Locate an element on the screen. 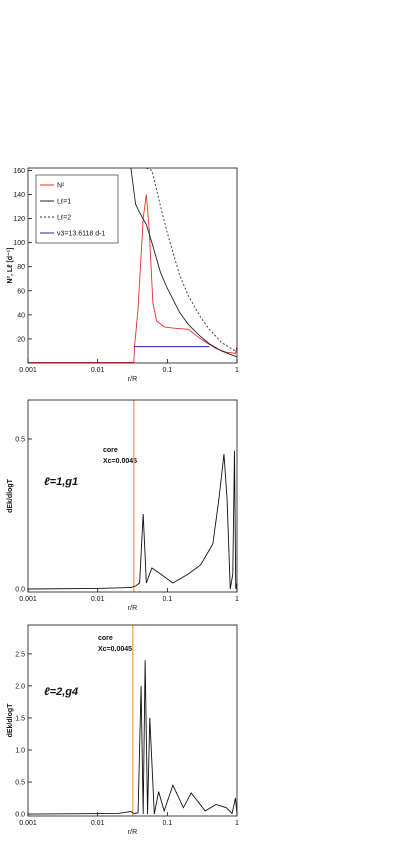  legend-label: N² is located at coordinates (61, 186).